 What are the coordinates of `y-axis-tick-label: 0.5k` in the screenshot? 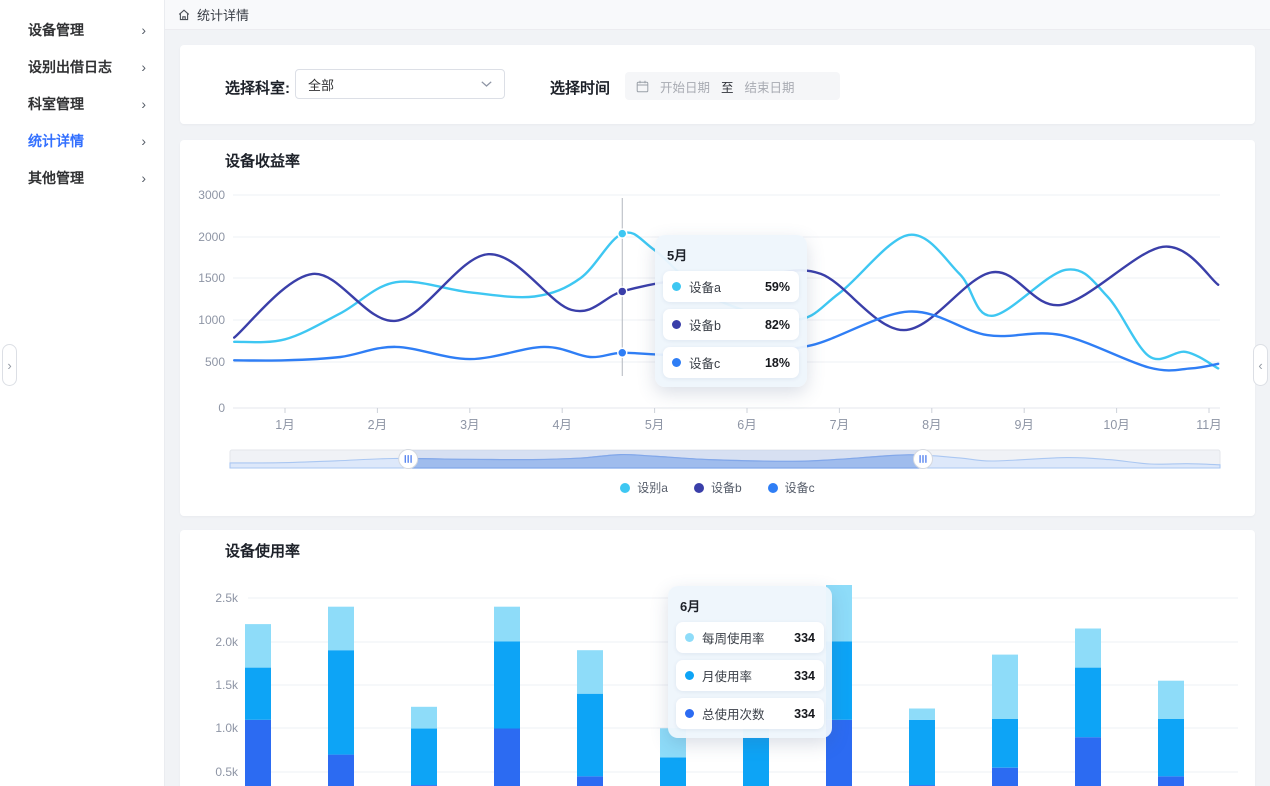 It's located at (227, 772).